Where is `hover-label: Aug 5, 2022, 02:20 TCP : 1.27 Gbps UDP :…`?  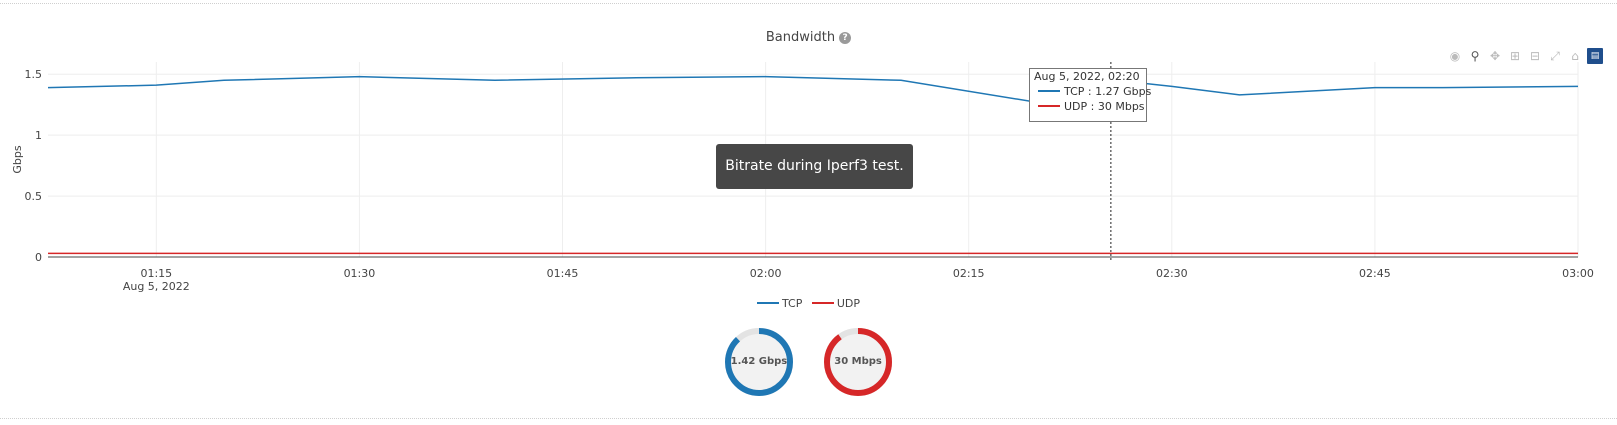
hover-label: Aug 5, 2022, 02:20 TCP : 1.27 Gbps UDP :… is located at coordinates (1090, 95).